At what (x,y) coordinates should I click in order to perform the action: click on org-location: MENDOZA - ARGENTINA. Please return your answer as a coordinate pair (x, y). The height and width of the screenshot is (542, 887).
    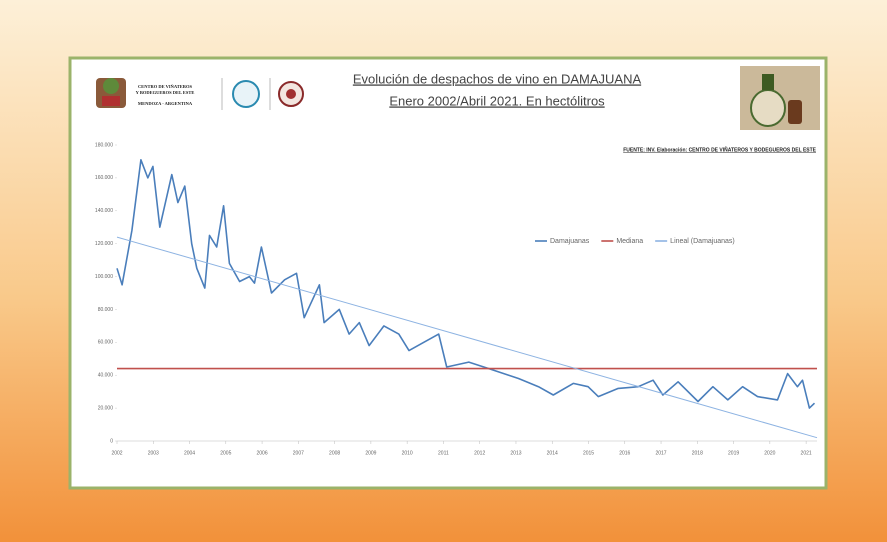
    Looking at the image, I should click on (165, 103).